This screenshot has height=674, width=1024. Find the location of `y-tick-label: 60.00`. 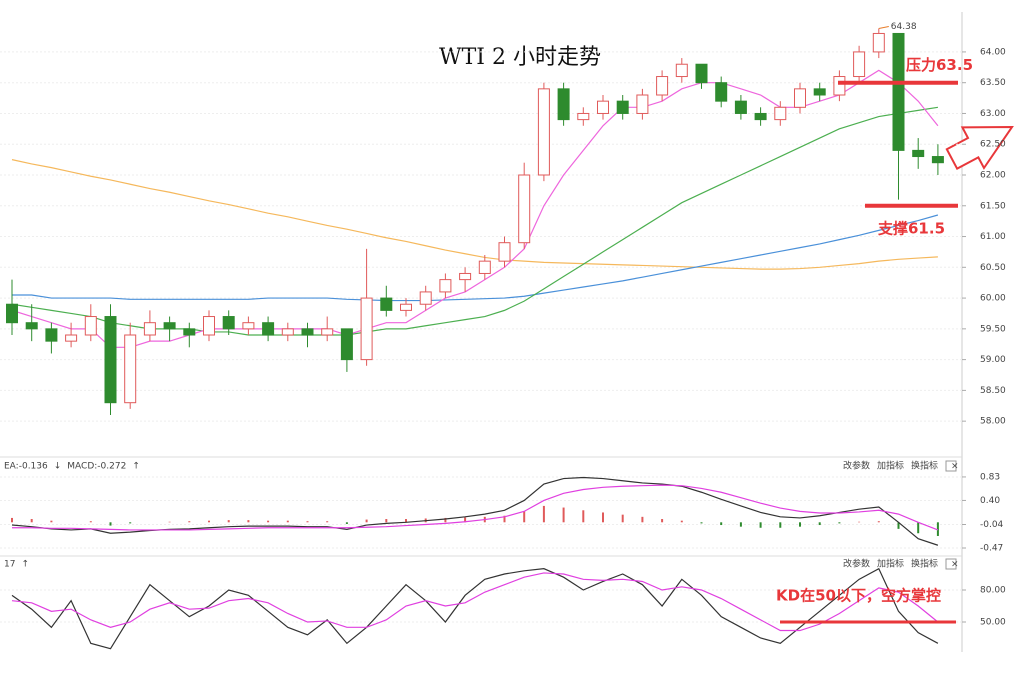

y-tick-label: 60.00 is located at coordinates (993, 299).